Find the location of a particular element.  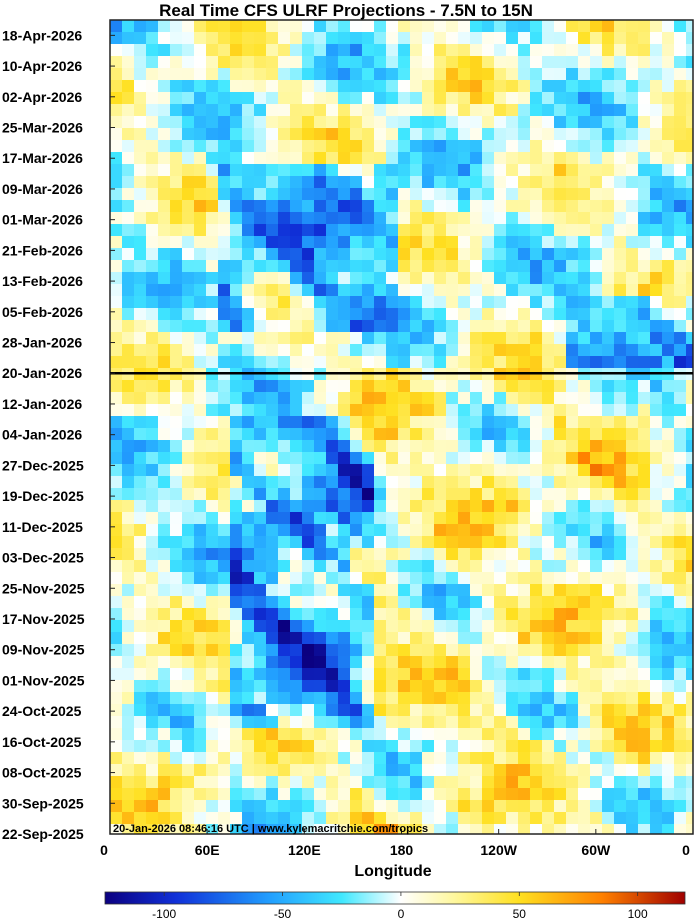

x-tick-label: 120W is located at coordinates (498, 850).